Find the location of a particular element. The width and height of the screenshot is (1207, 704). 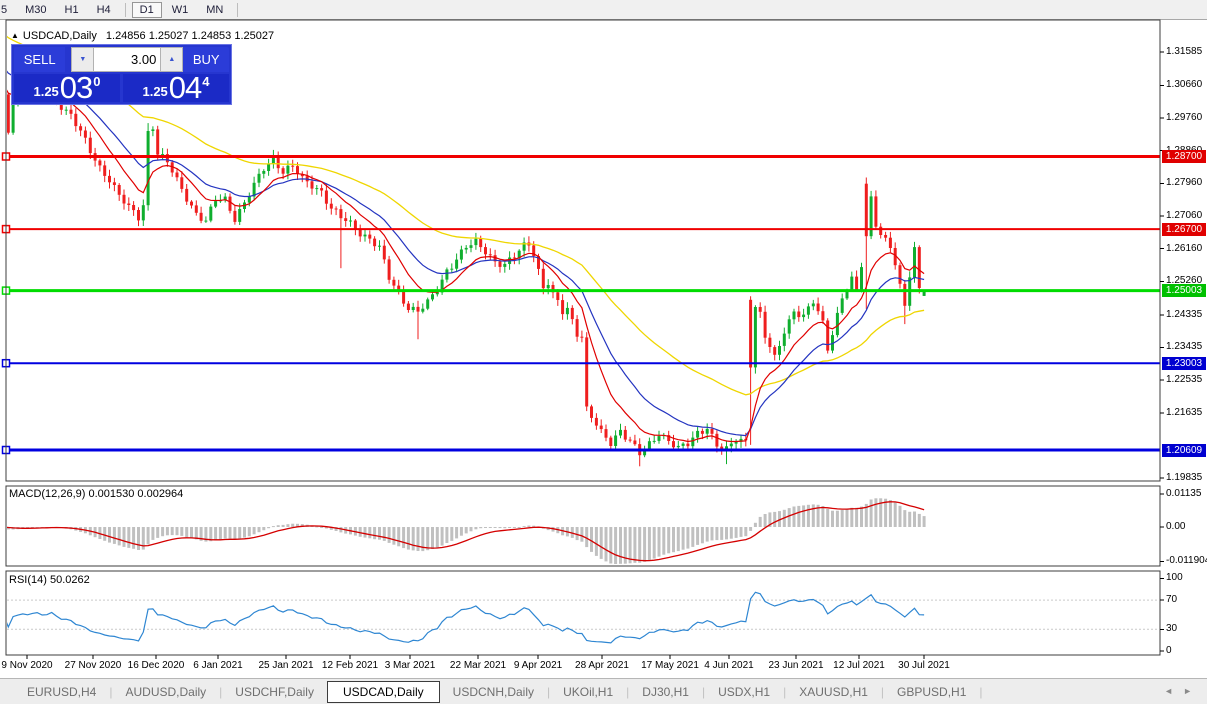

macd-indicator-label: MACD(12,26,9) 0.001530 0.002964 is located at coordinates (96, 494).